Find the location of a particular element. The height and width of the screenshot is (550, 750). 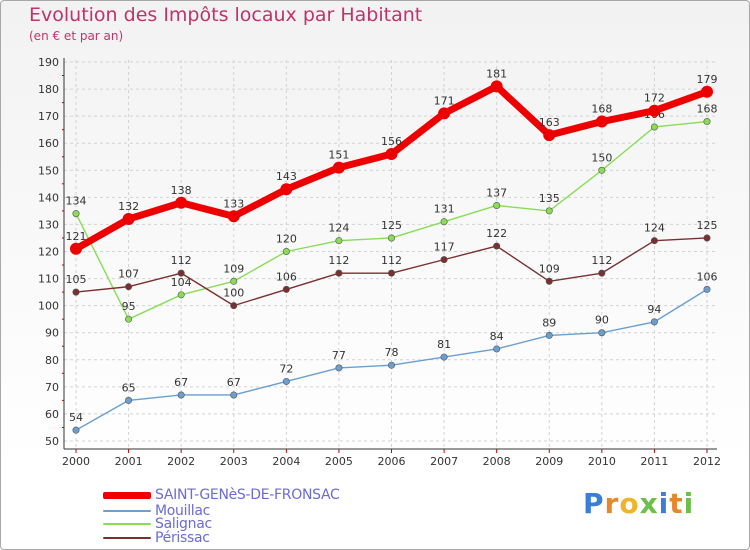

legend-label: Salignac is located at coordinates (183, 524).